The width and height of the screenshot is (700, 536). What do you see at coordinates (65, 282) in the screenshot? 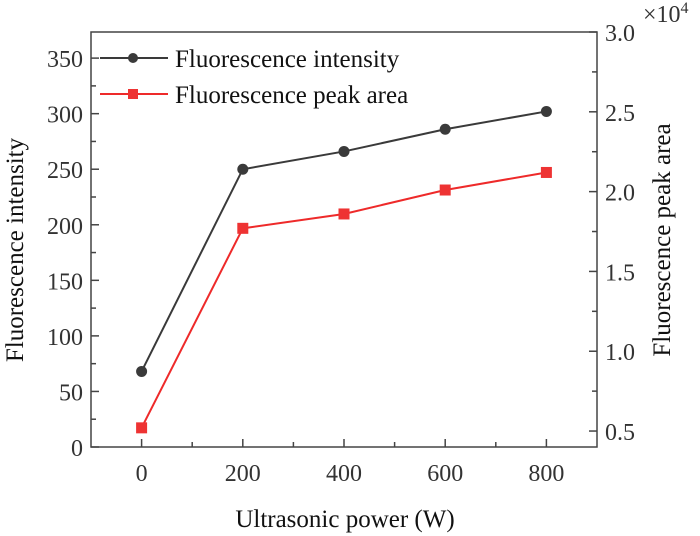
I see `y-tick-label: 150` at bounding box center [65, 282].